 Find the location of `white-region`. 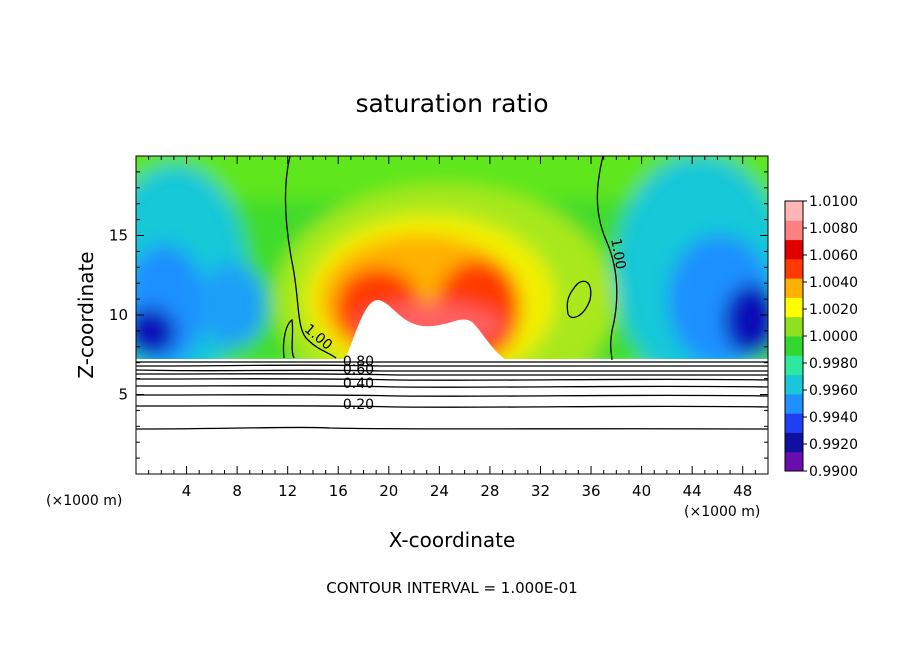

white-region is located at coordinates (425, 331).